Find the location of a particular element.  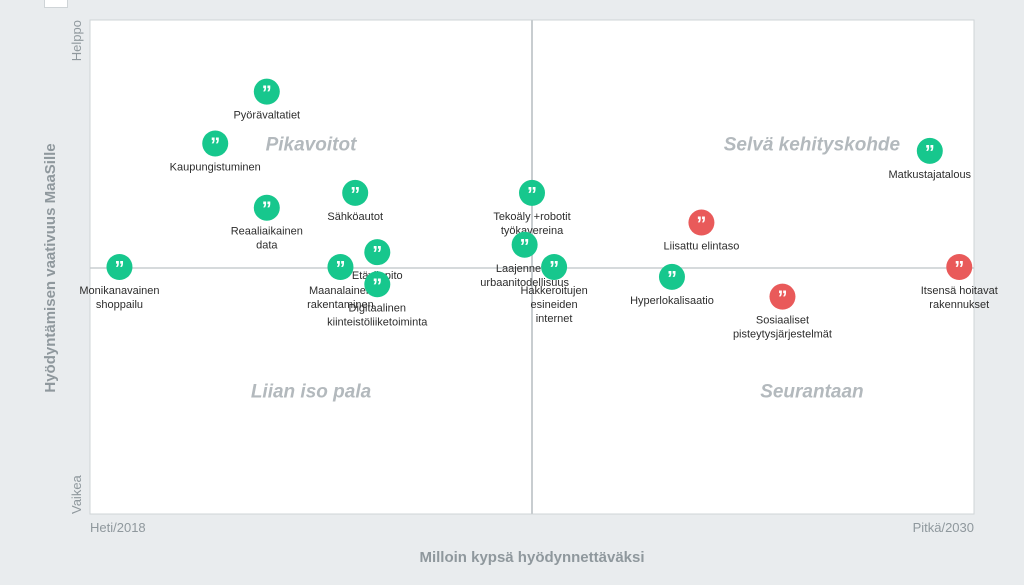

data-point: ” Sähköautot is located at coordinates (355, 201).